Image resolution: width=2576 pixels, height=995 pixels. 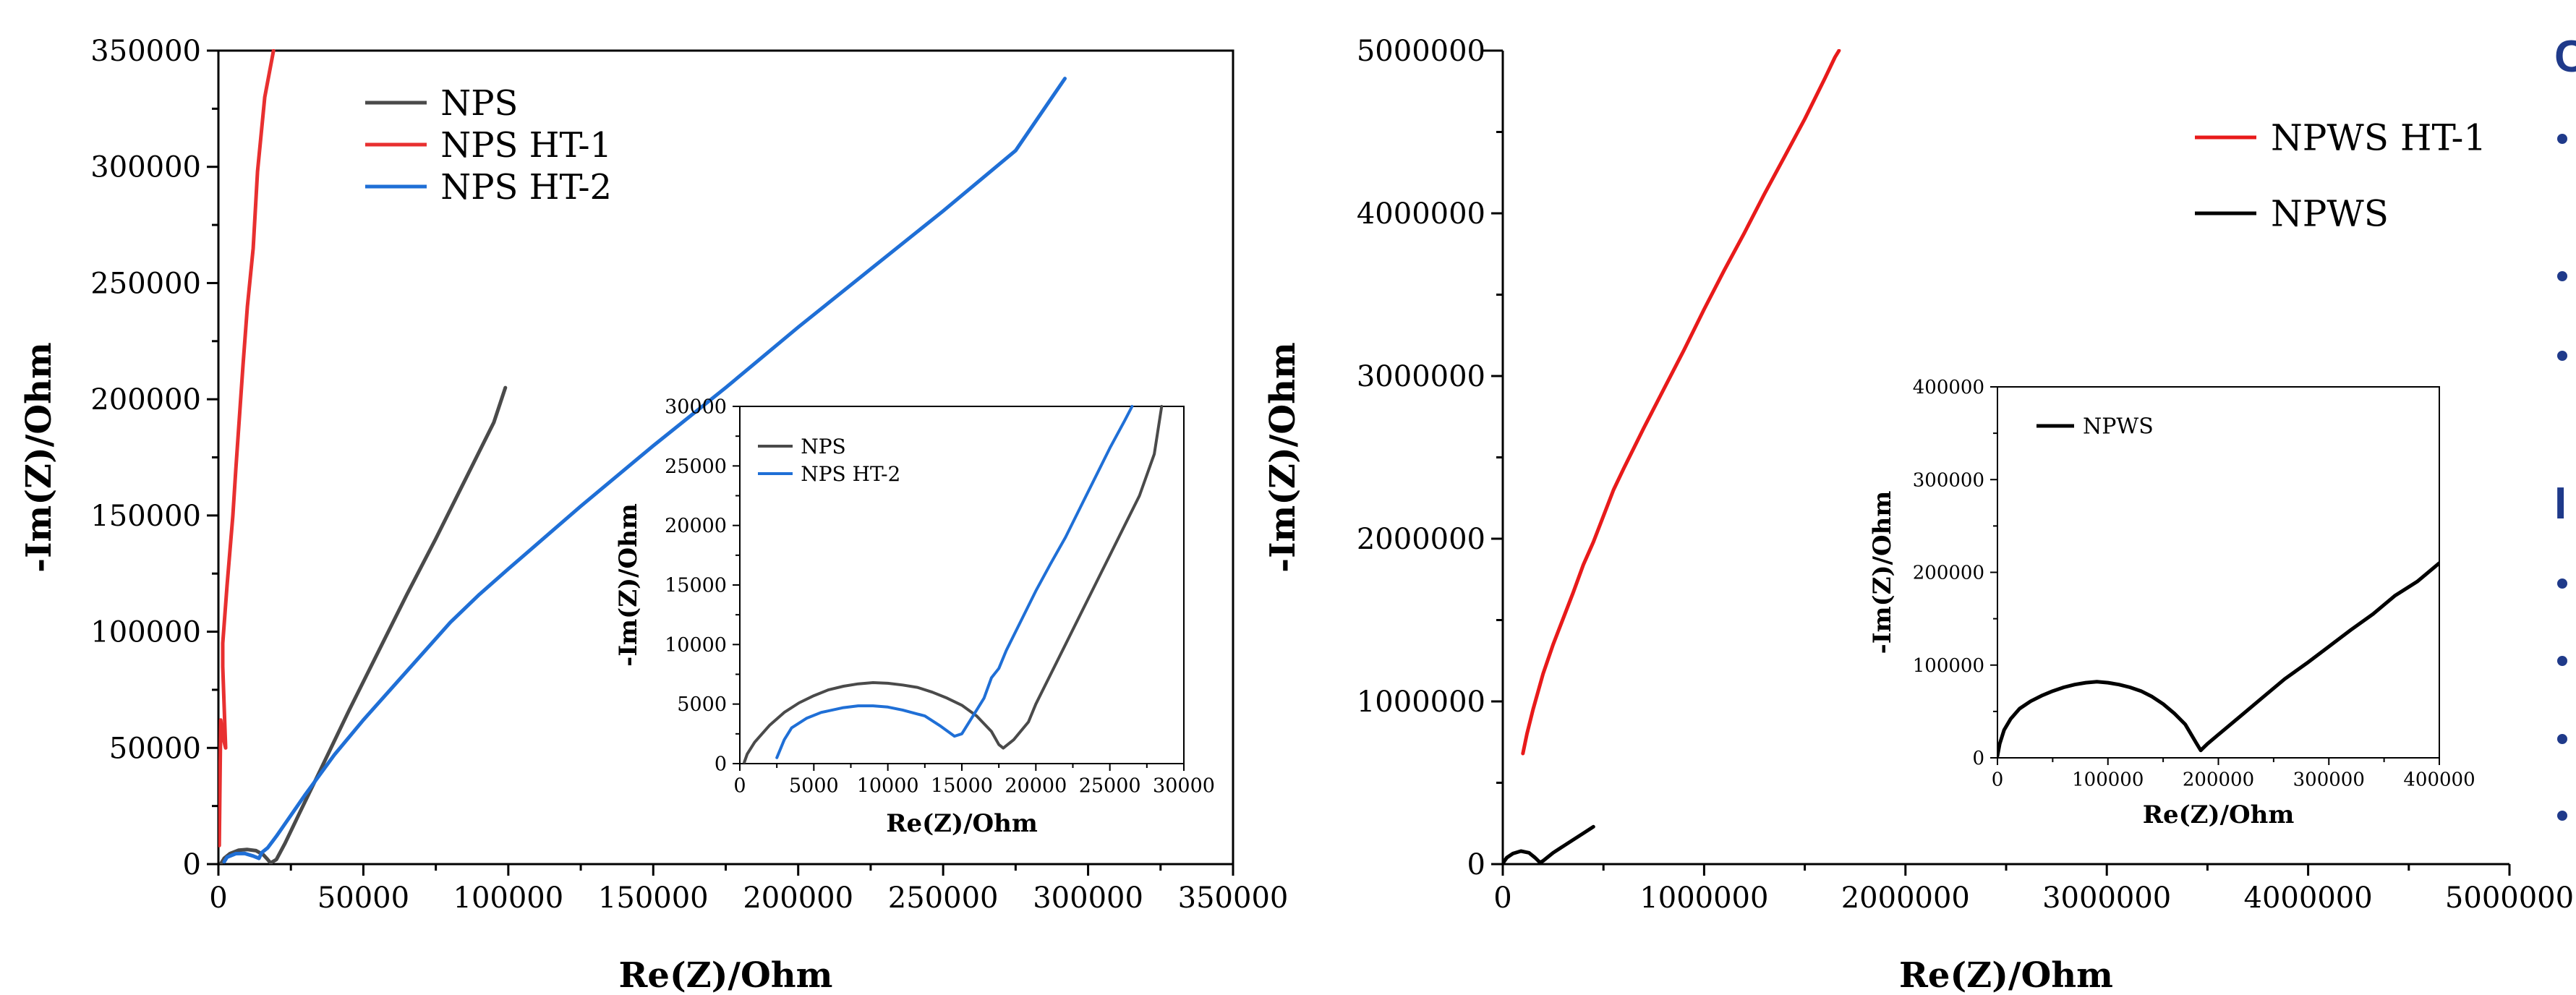 I want to click on y-tick-label: 4000000, so click(x=1421, y=214).